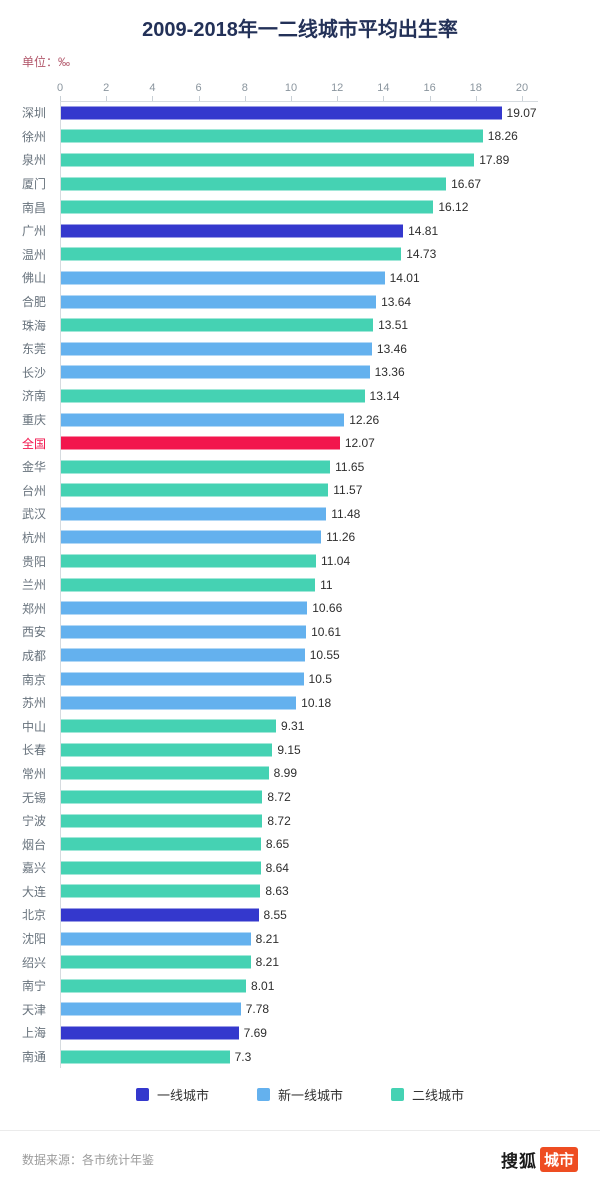  Describe the element at coordinates (291, 962) in the screenshot. I see `bar-track: 8.21` at that location.